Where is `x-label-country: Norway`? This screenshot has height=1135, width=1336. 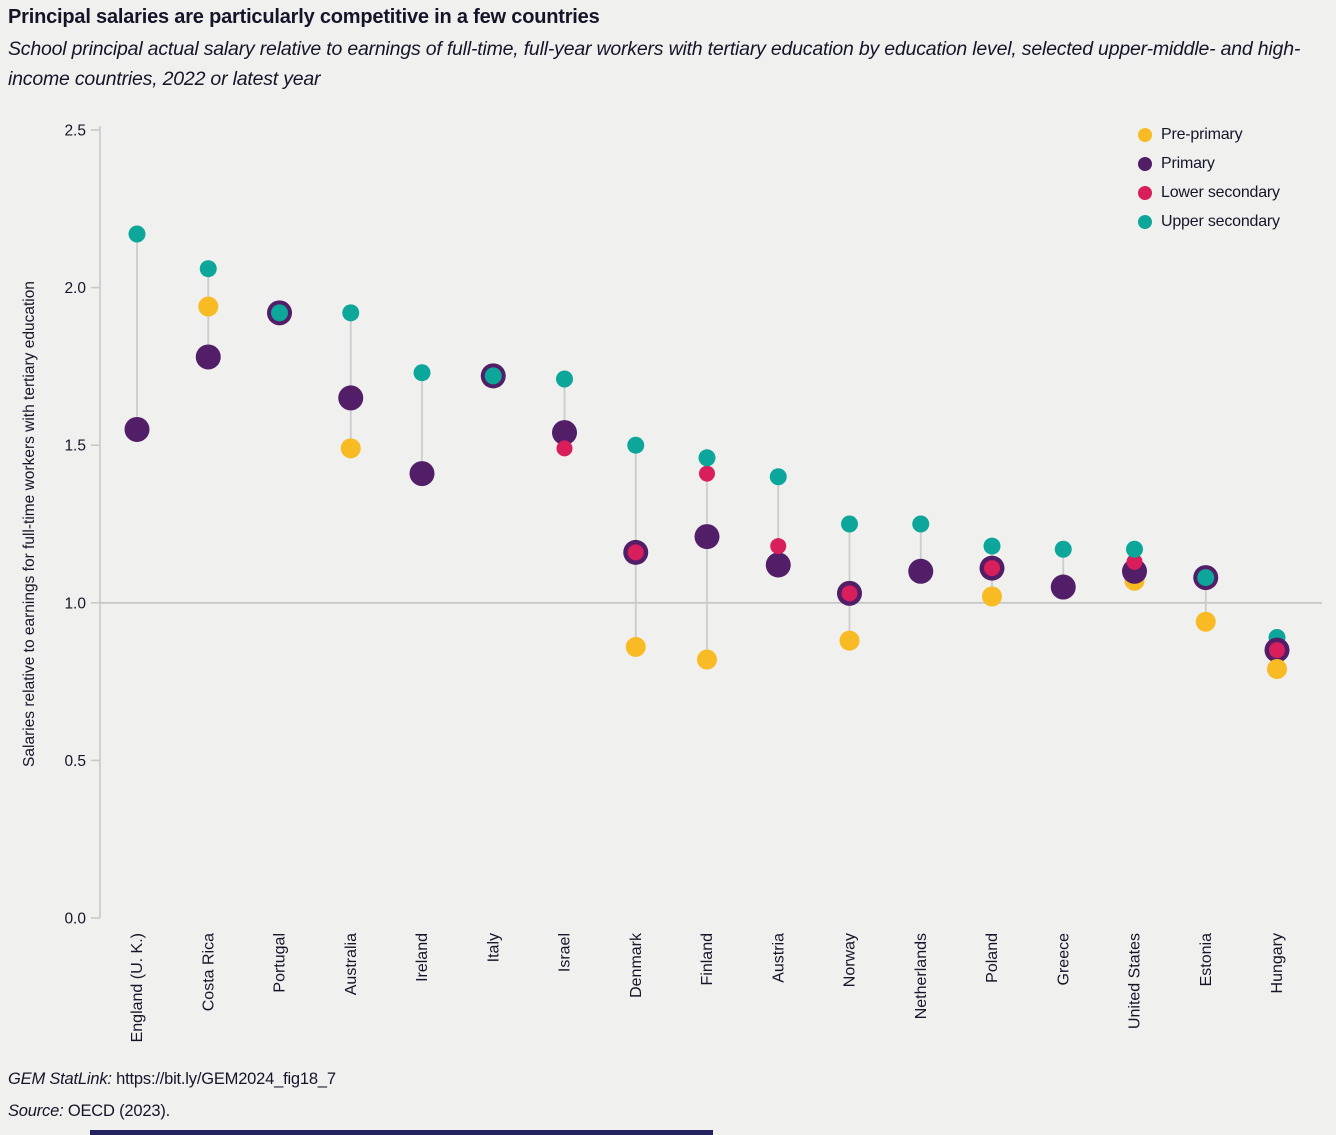
x-label-country: Norway is located at coordinates (850, 960).